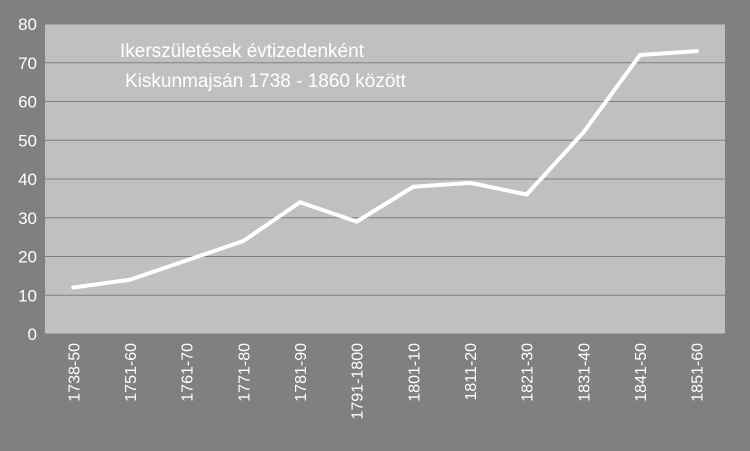  I want to click on x-tick-label: 1751-60, so click(131, 372).